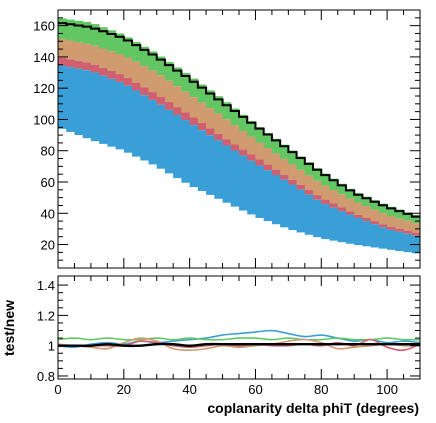 The height and width of the screenshot is (423, 436). I want to click on main-y-tick-label: 80, so click(48, 151).